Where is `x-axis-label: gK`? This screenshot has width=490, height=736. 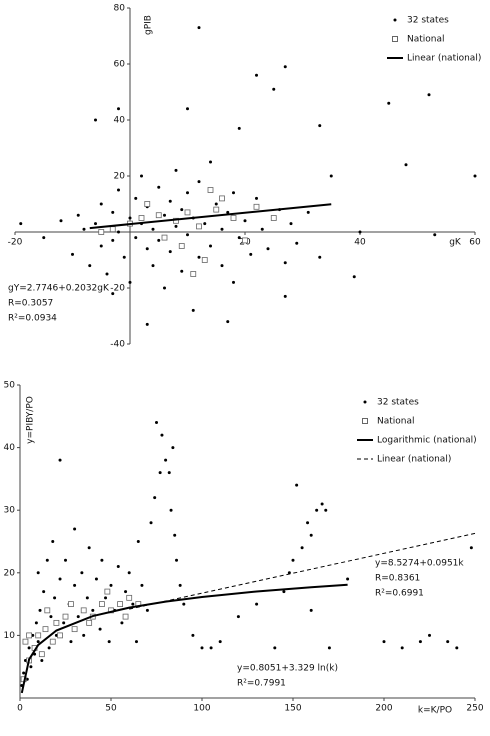
x-axis-label: gK is located at coordinates (455, 243).